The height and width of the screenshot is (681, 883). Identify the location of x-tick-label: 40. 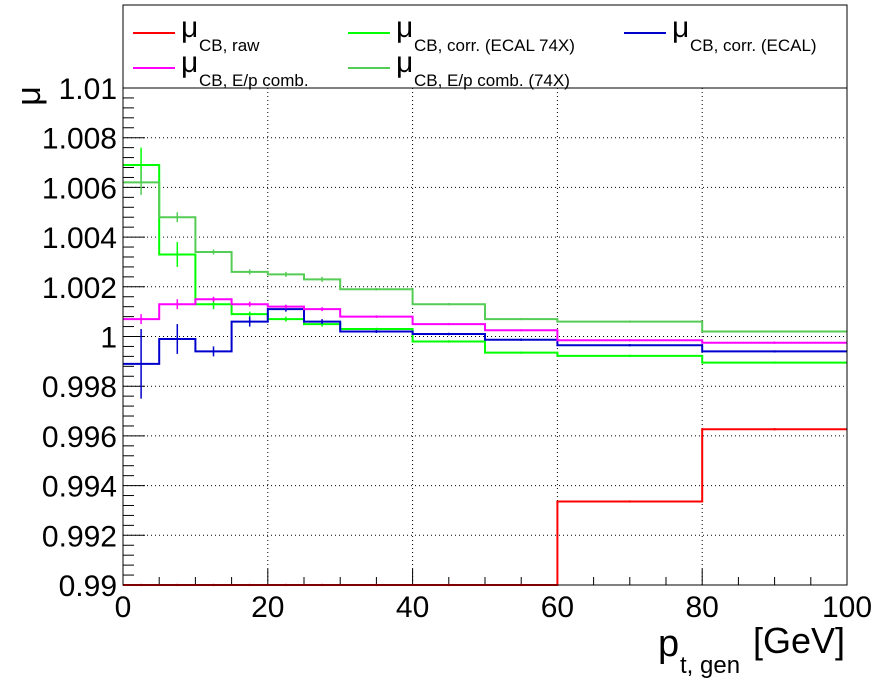
(412, 607).